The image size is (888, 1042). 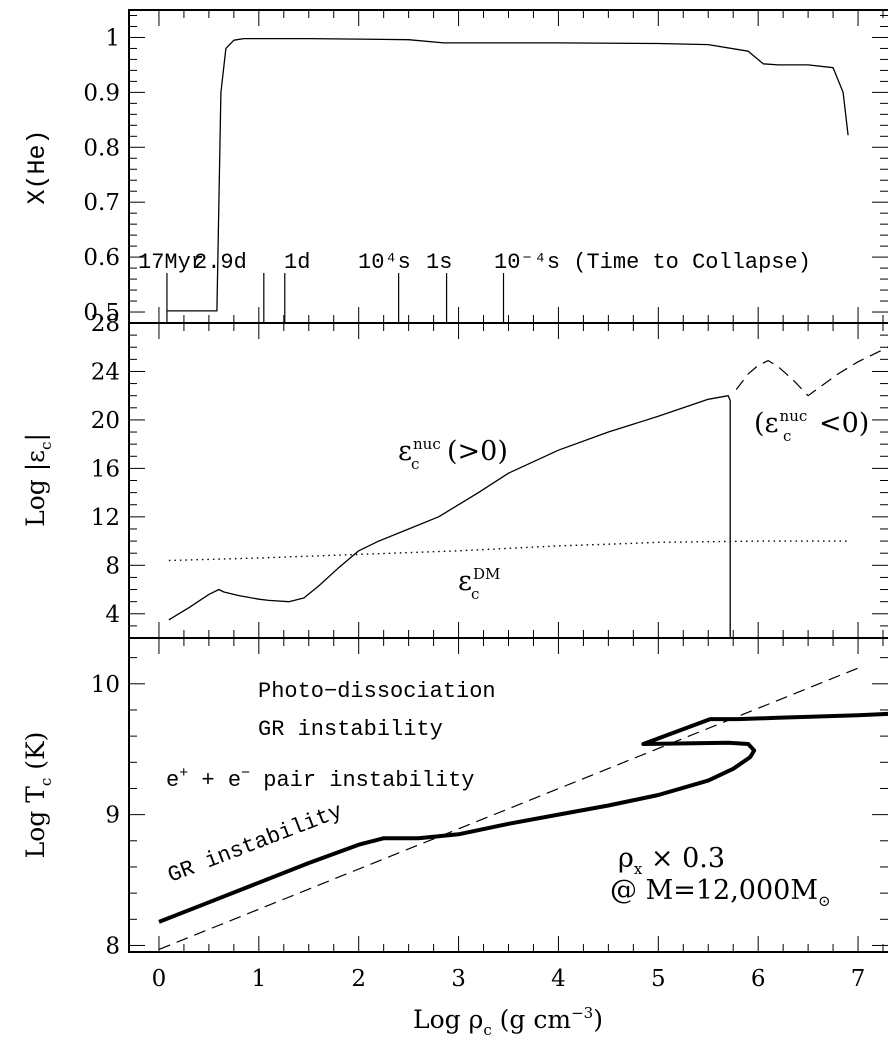 What do you see at coordinates (448, 1019) in the screenshot?
I see `x-axis-label-pre: Log ρ` at bounding box center [448, 1019].